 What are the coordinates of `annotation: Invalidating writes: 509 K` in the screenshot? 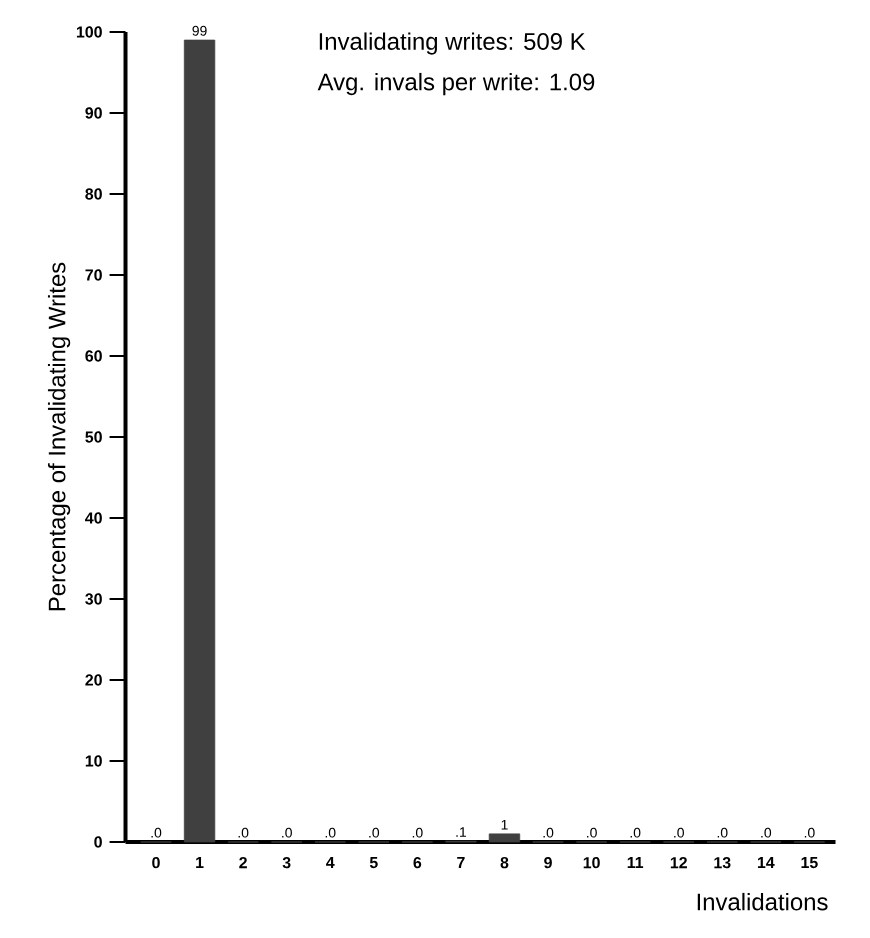 It's located at (452, 43).